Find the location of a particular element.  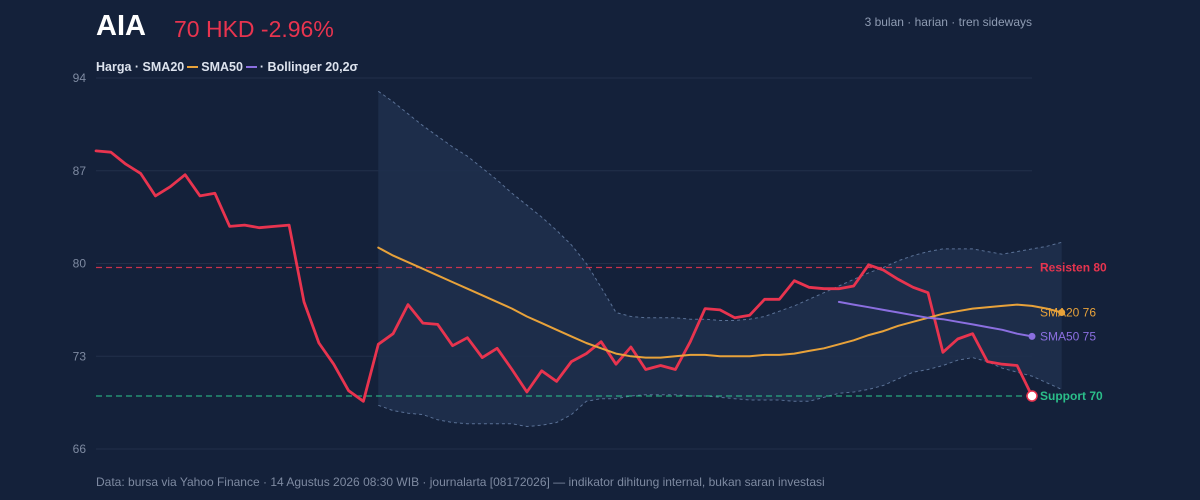

y-tick-label: 94 is located at coordinates (80, 78).